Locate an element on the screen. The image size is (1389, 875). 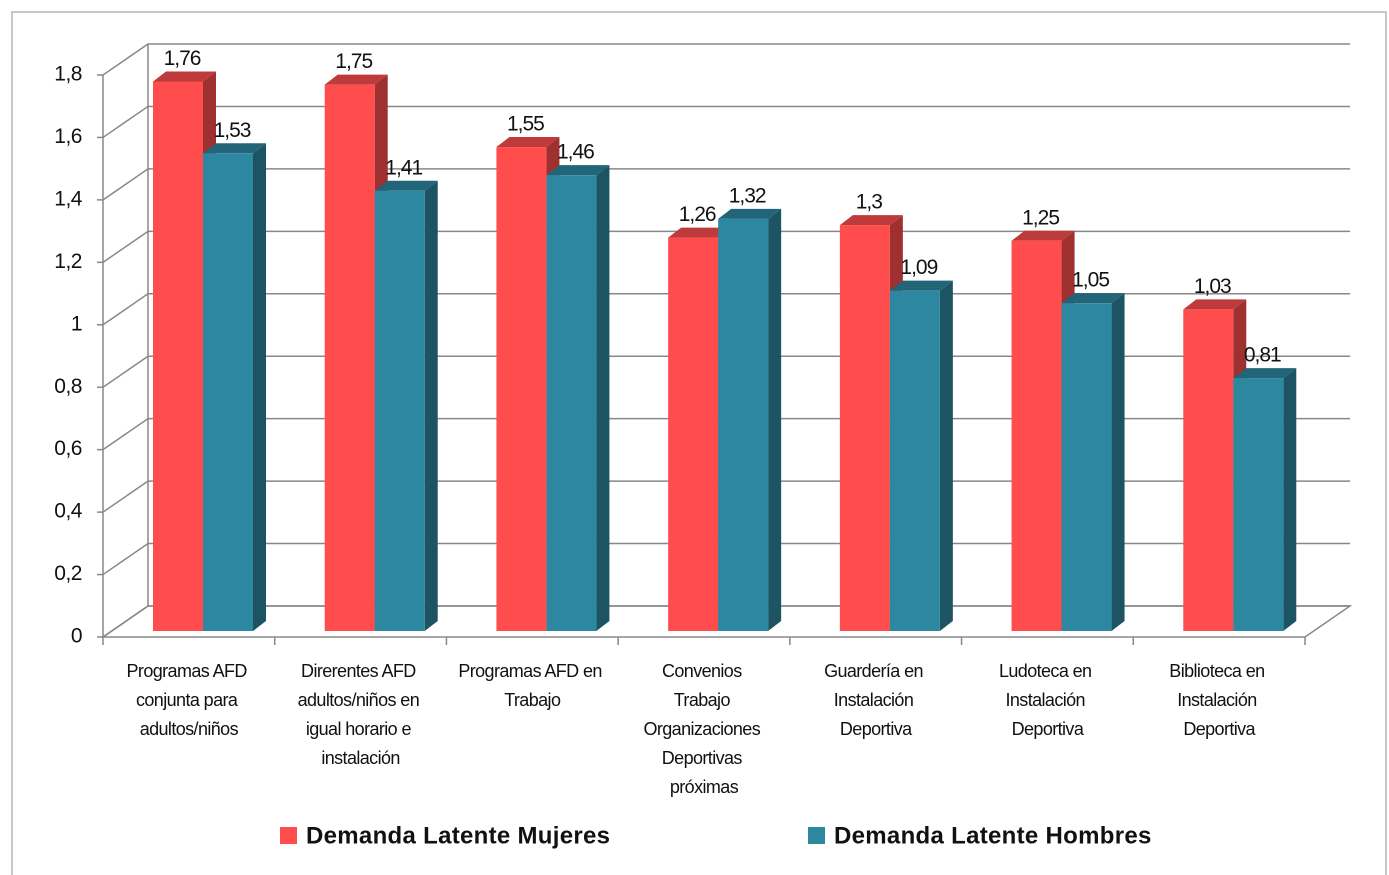
legend-label: Demanda Latente Mujeres is located at coordinates (458, 835).